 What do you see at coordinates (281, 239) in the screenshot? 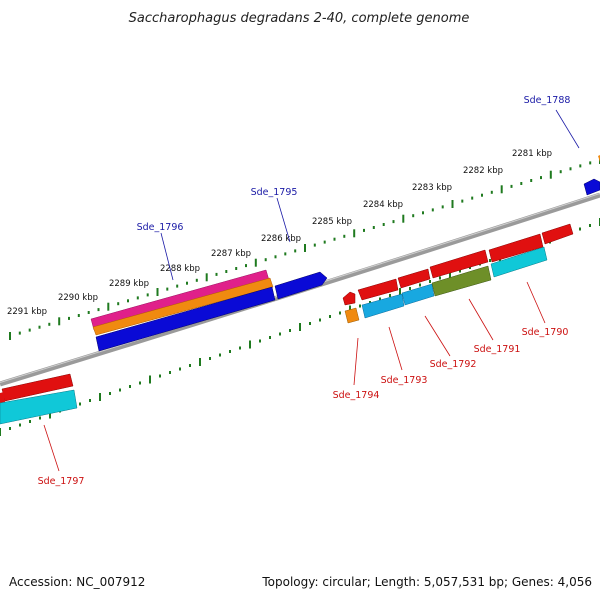
I see `scale-label-2286: 2286 kbp` at bounding box center [281, 239].